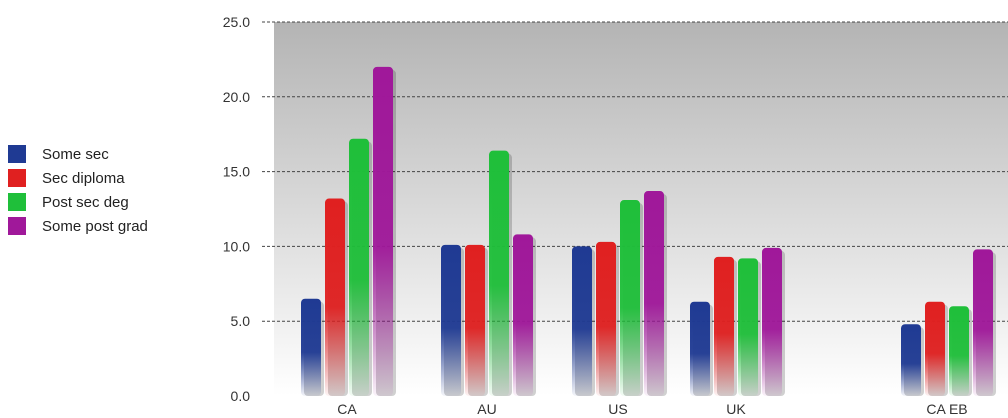  Describe the element at coordinates (935, 348) in the screenshot. I see `bar-ca-eb-sec-diploma` at that location.